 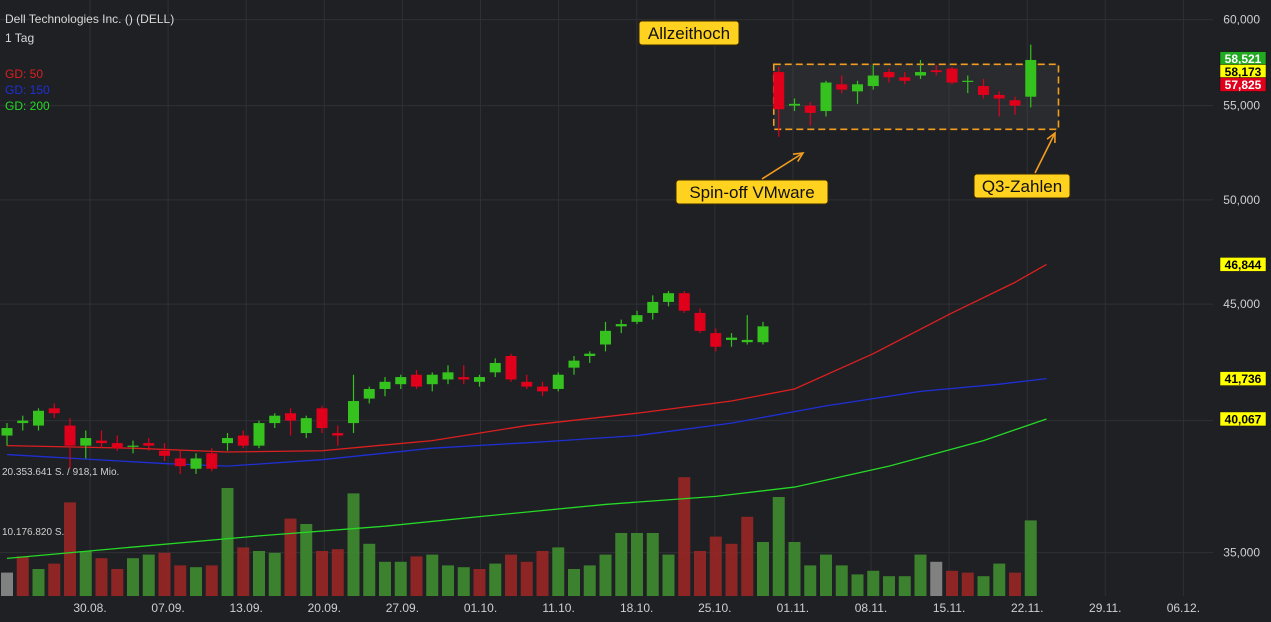 What do you see at coordinates (636, 608) in the screenshot?
I see `x-tick-label: 18.10.` at bounding box center [636, 608].